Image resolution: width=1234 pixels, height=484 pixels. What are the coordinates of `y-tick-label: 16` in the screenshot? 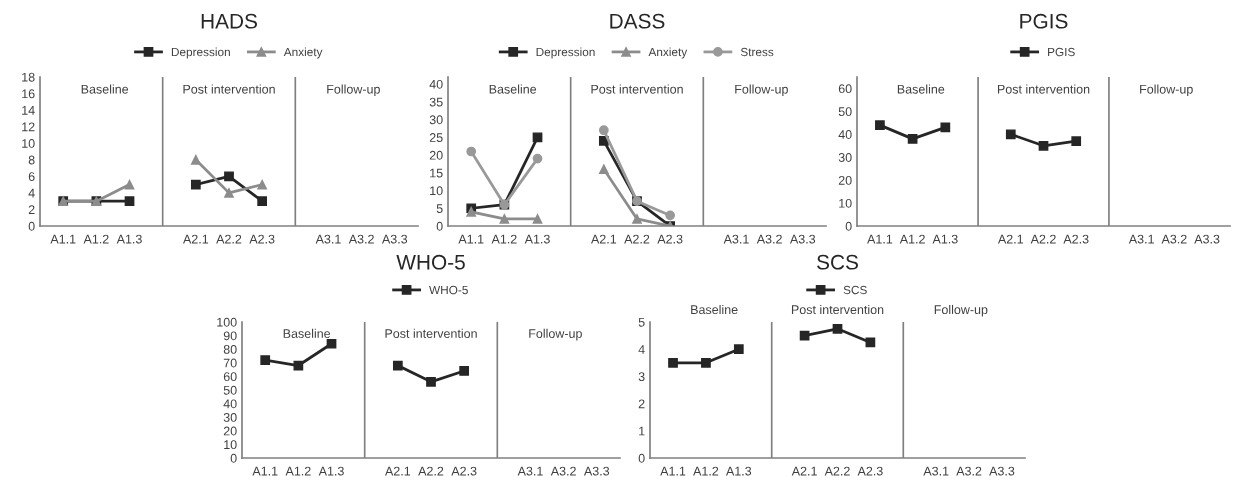 It's located at (28, 94).